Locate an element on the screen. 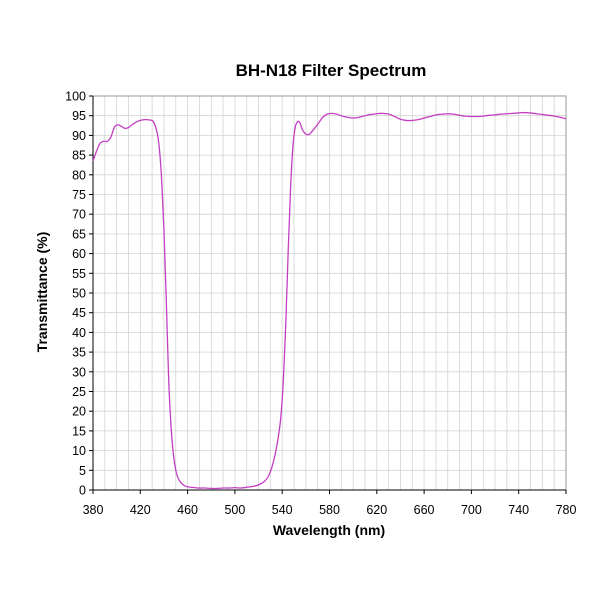  x-tick-label: 780 is located at coordinates (566, 510).